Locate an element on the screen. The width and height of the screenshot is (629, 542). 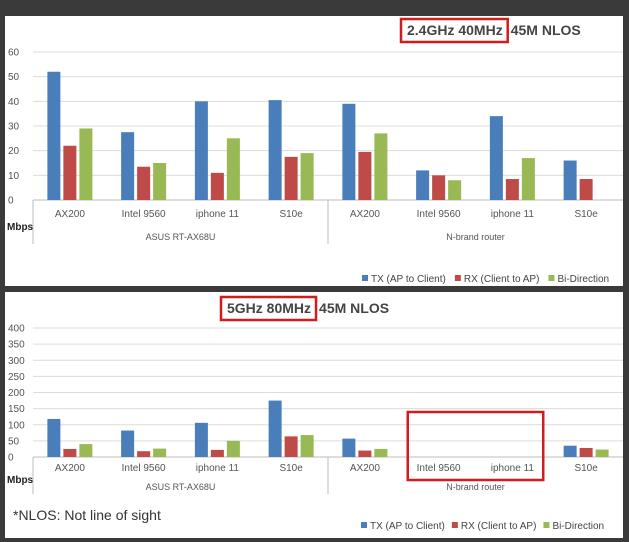
chart-title-highlight: 5GHz 80MHz is located at coordinates (269, 308).